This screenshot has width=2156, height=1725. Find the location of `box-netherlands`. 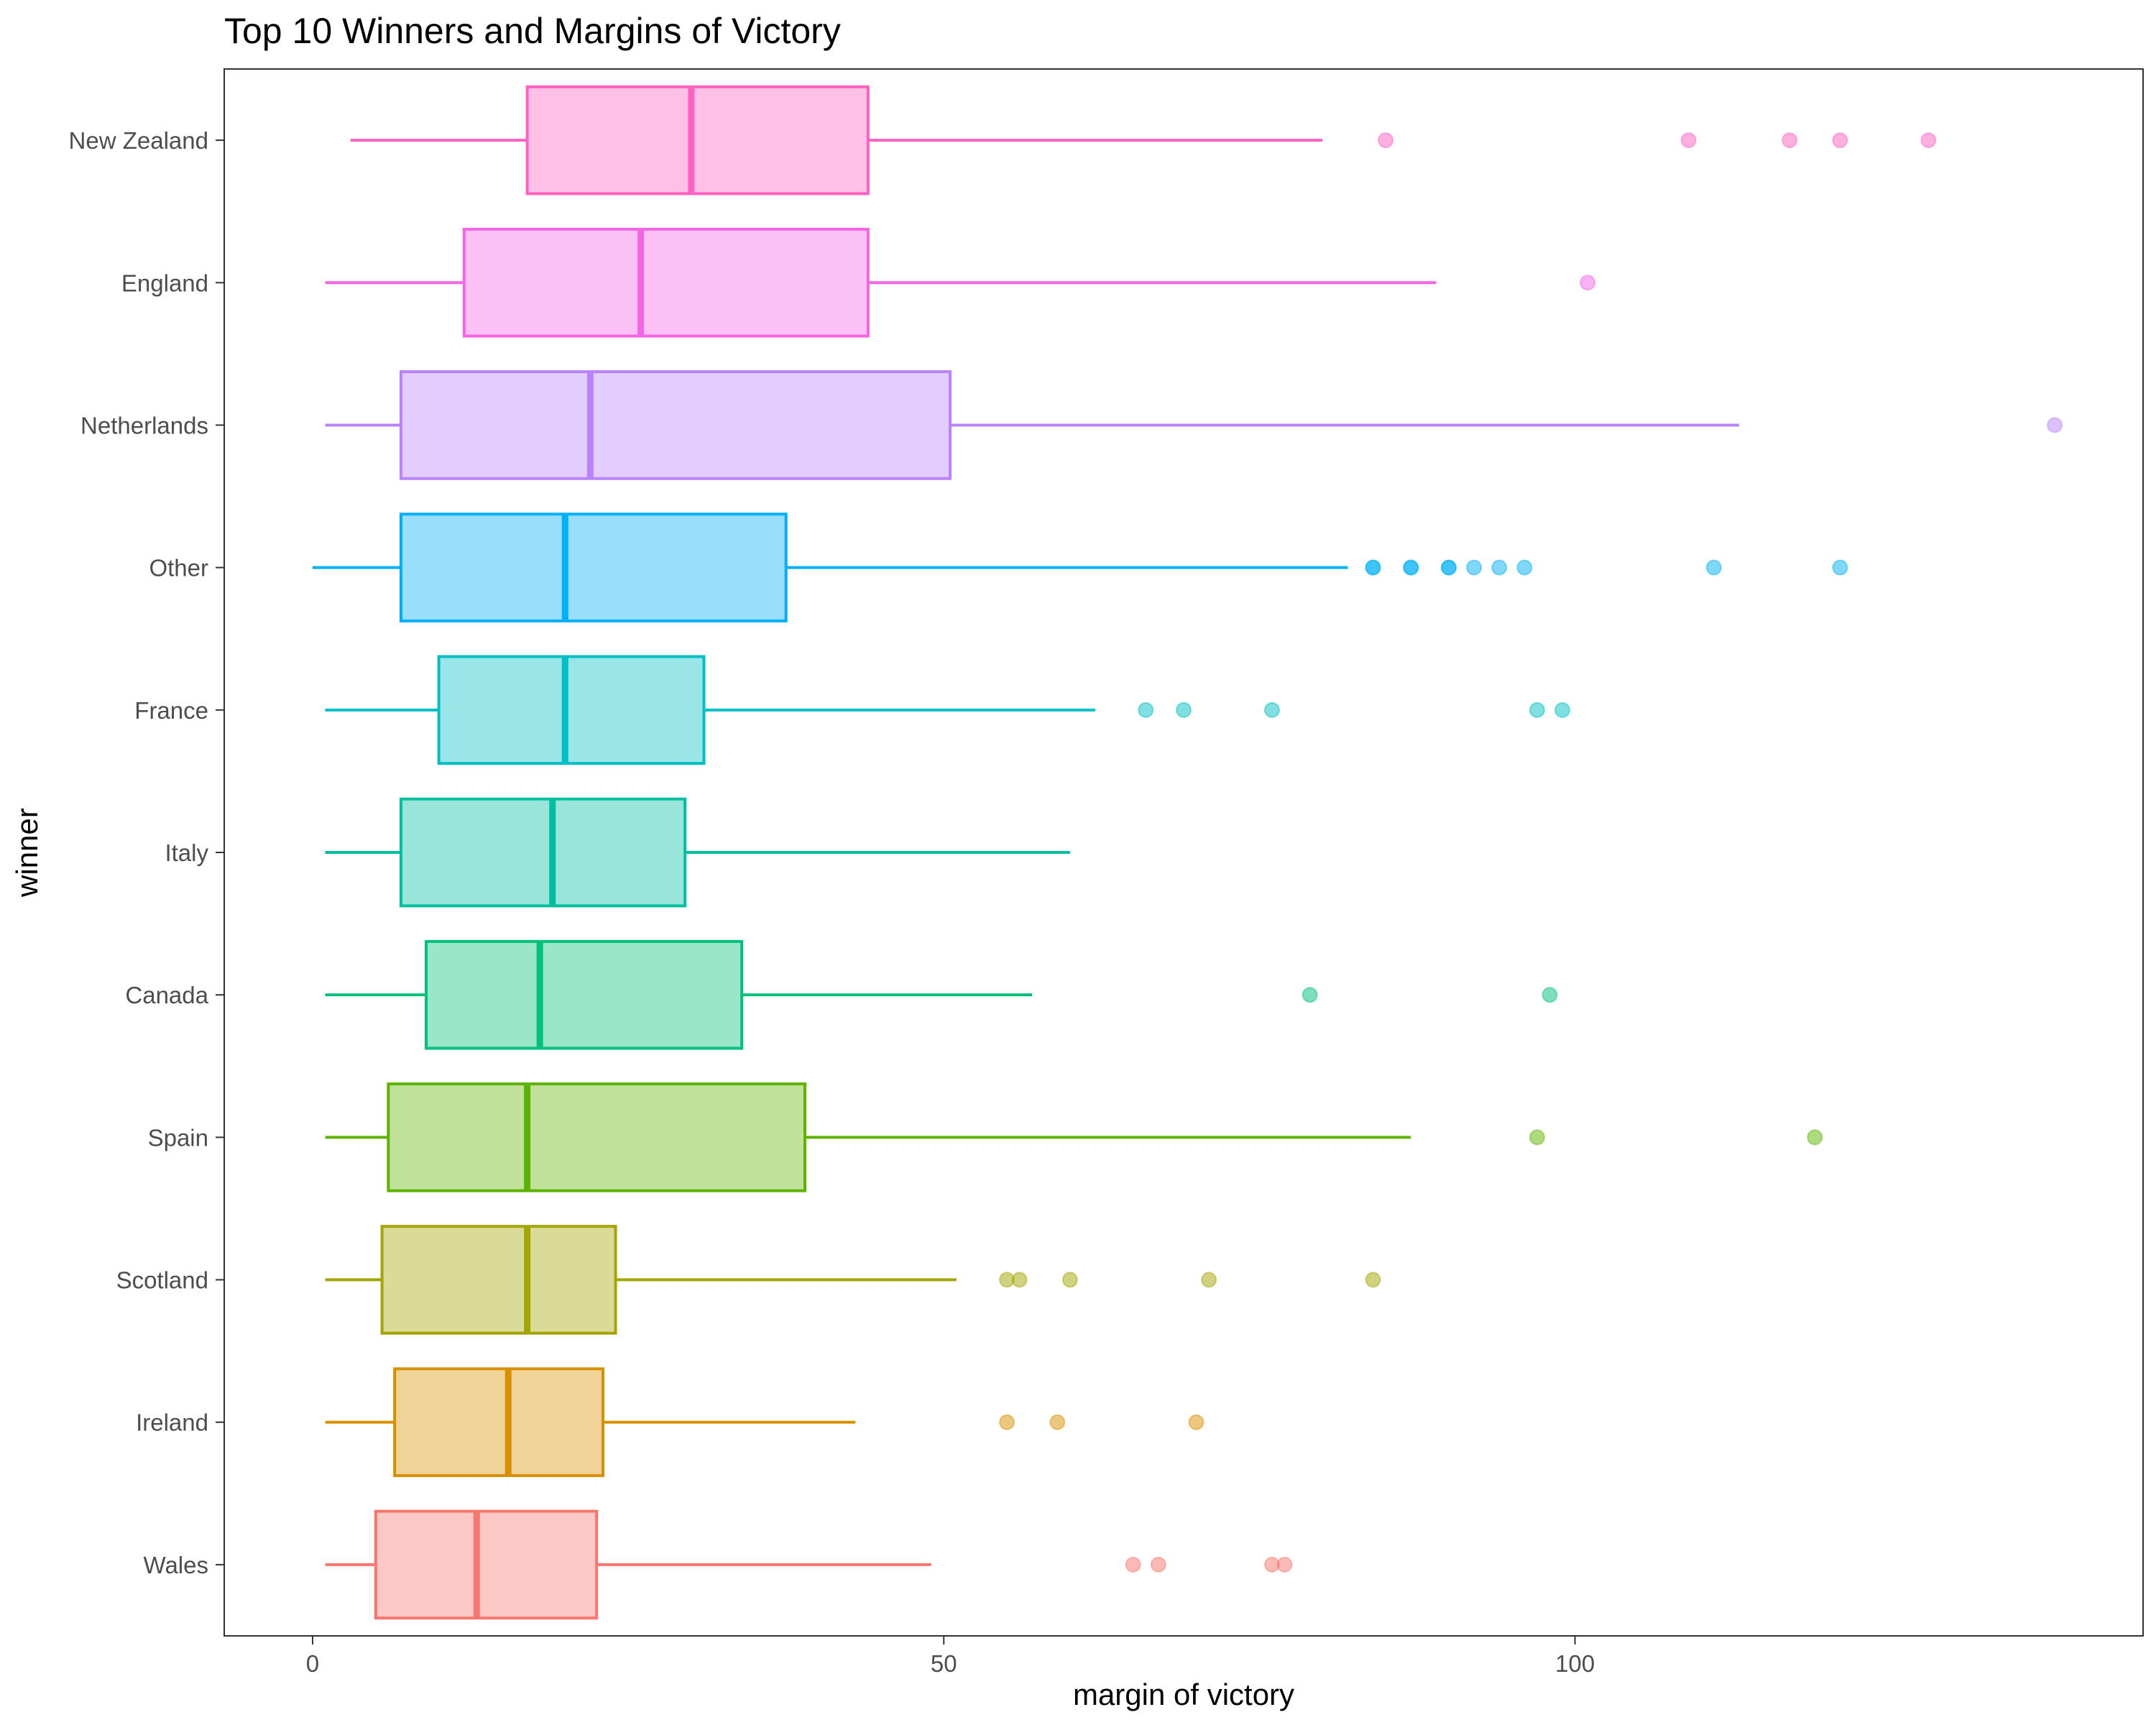

box-netherlands is located at coordinates (1194, 425).